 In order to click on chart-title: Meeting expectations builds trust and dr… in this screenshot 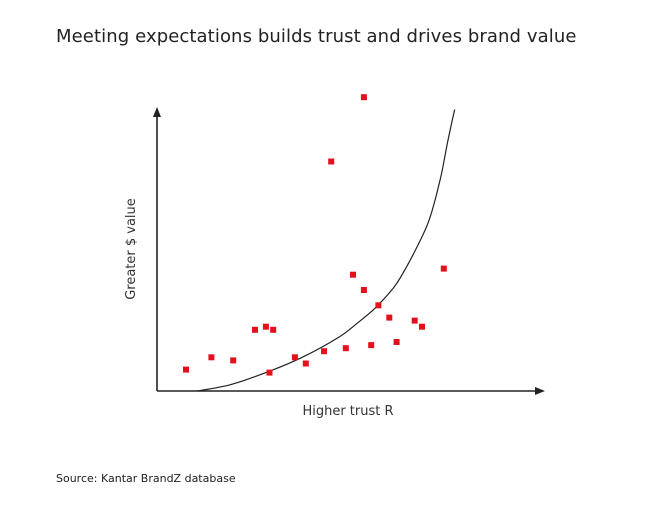, I will do `click(316, 36)`.